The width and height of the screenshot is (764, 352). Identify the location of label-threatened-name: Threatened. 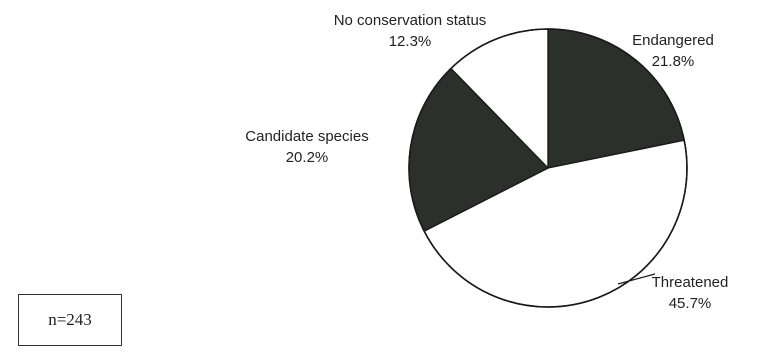
(690, 282).